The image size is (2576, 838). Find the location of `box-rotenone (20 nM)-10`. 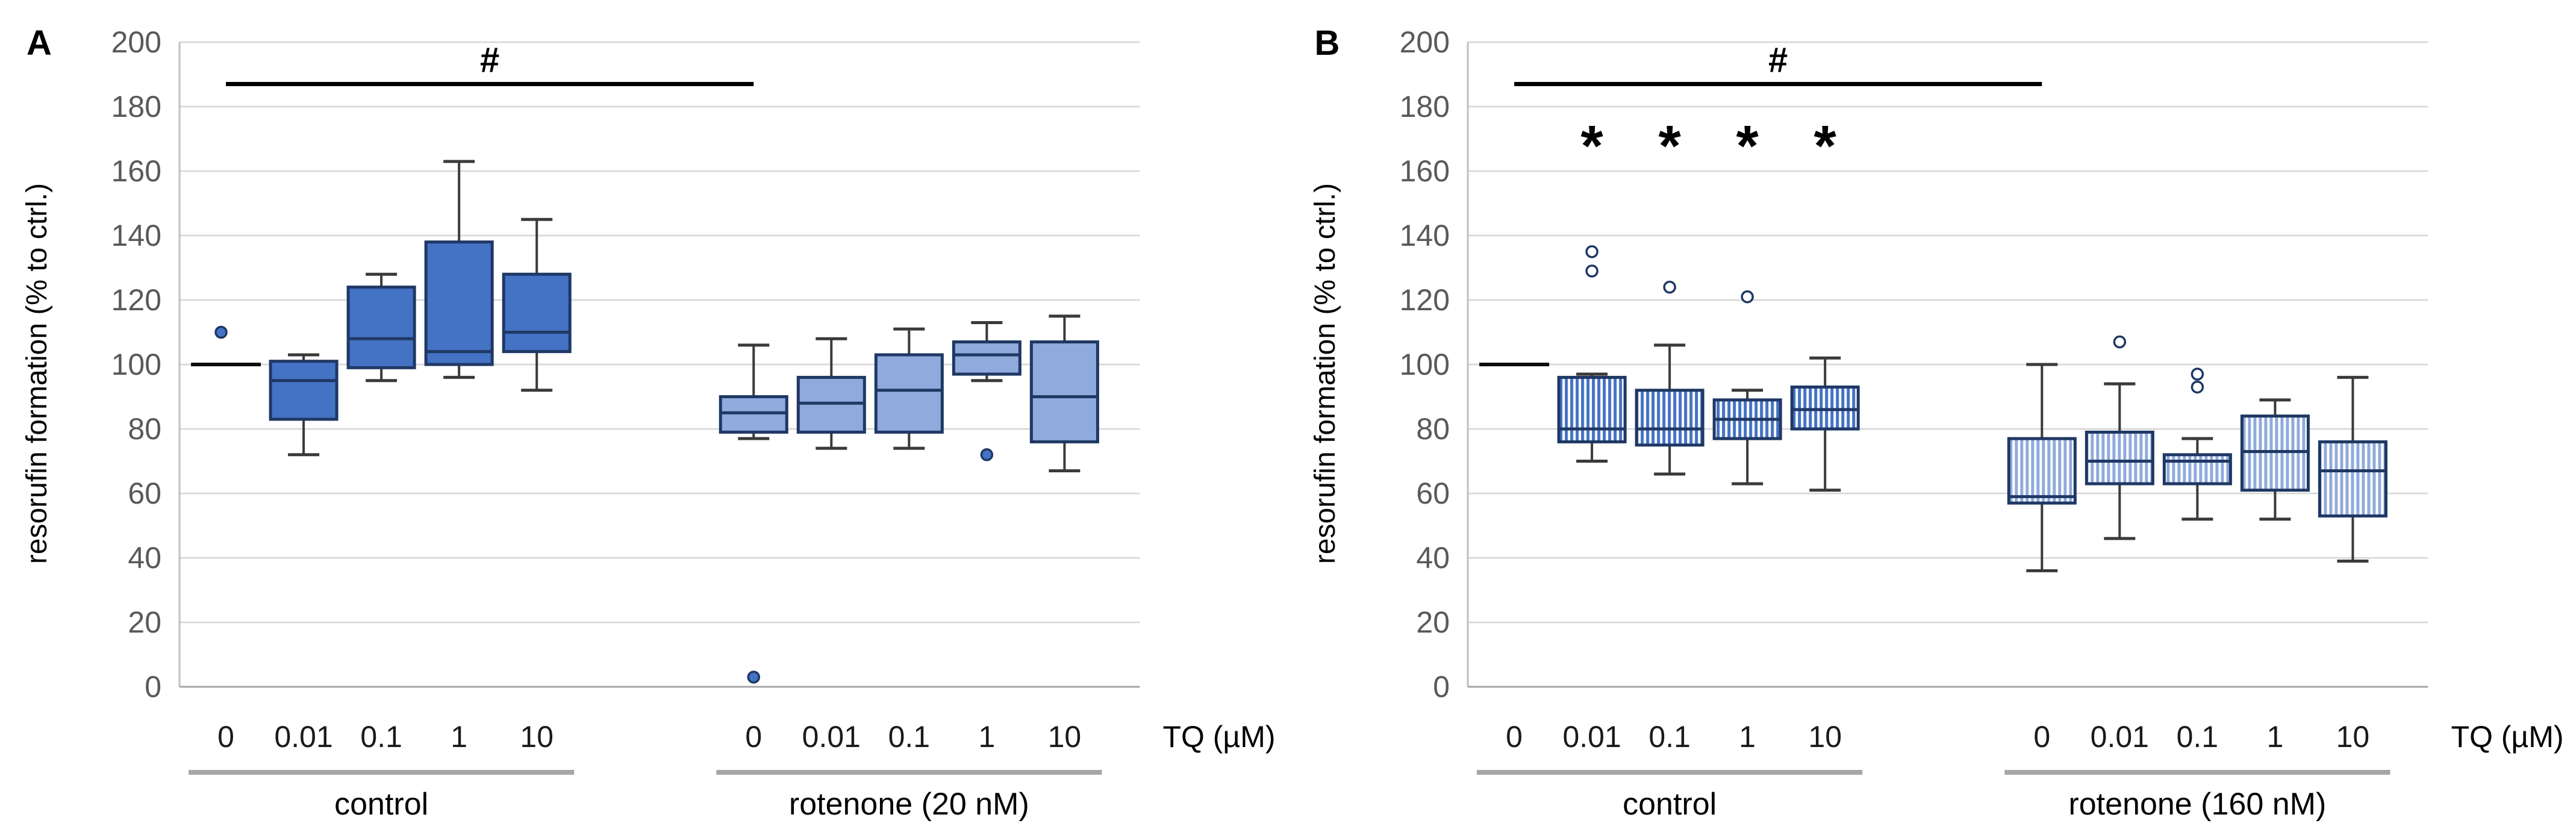

box-rotenone (20 nM)-10 is located at coordinates (1064, 391).